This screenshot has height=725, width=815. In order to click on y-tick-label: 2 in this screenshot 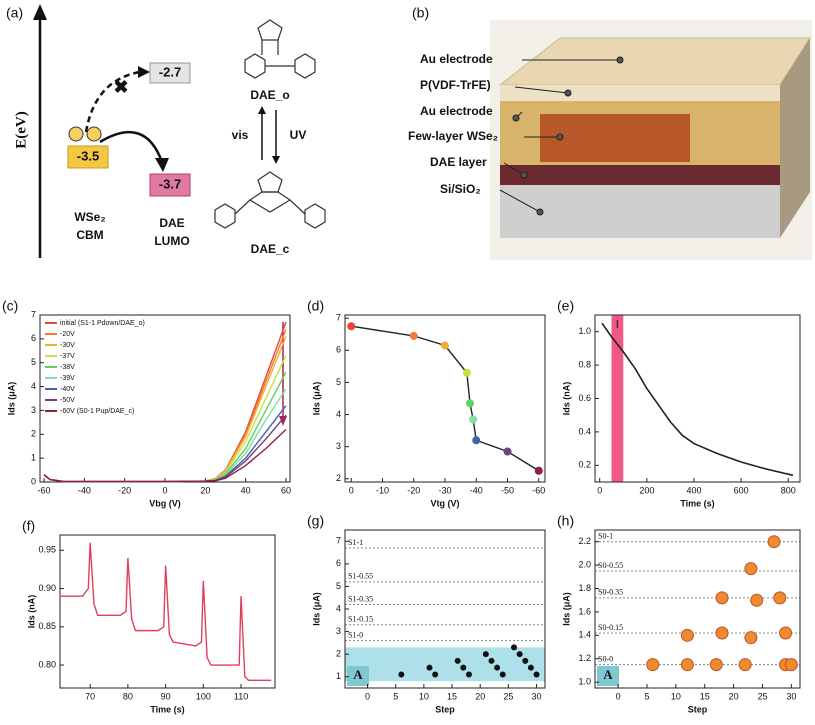, I will do `click(338, 478)`.